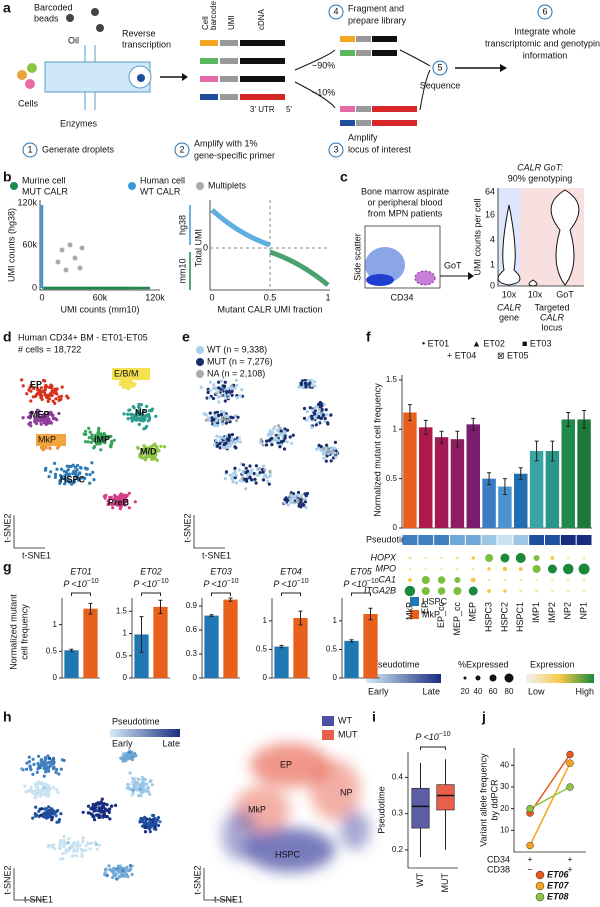 The image size is (600, 907). What do you see at coordinates (540, 167) in the screenshot?
I see `title: CALR GoT:` at bounding box center [540, 167].